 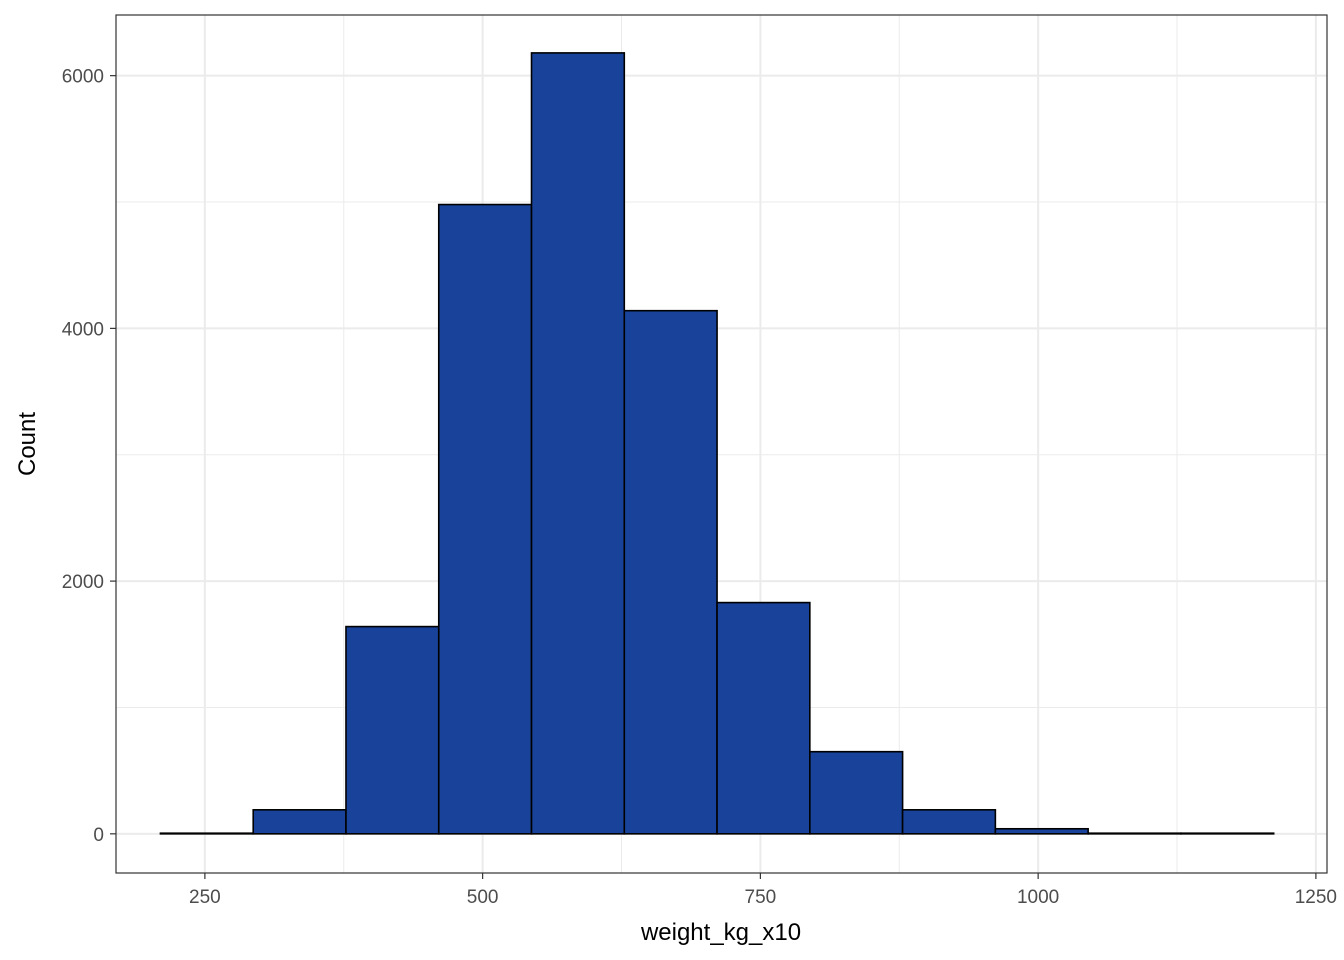 I want to click on x-tick-label: 1250, so click(x=1316, y=897).